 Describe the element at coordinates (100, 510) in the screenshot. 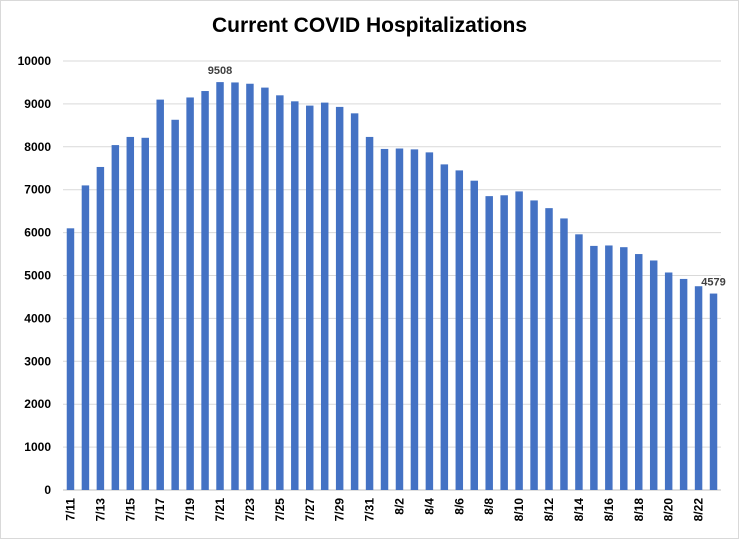

I see `x-tick-label: 7/13` at that location.